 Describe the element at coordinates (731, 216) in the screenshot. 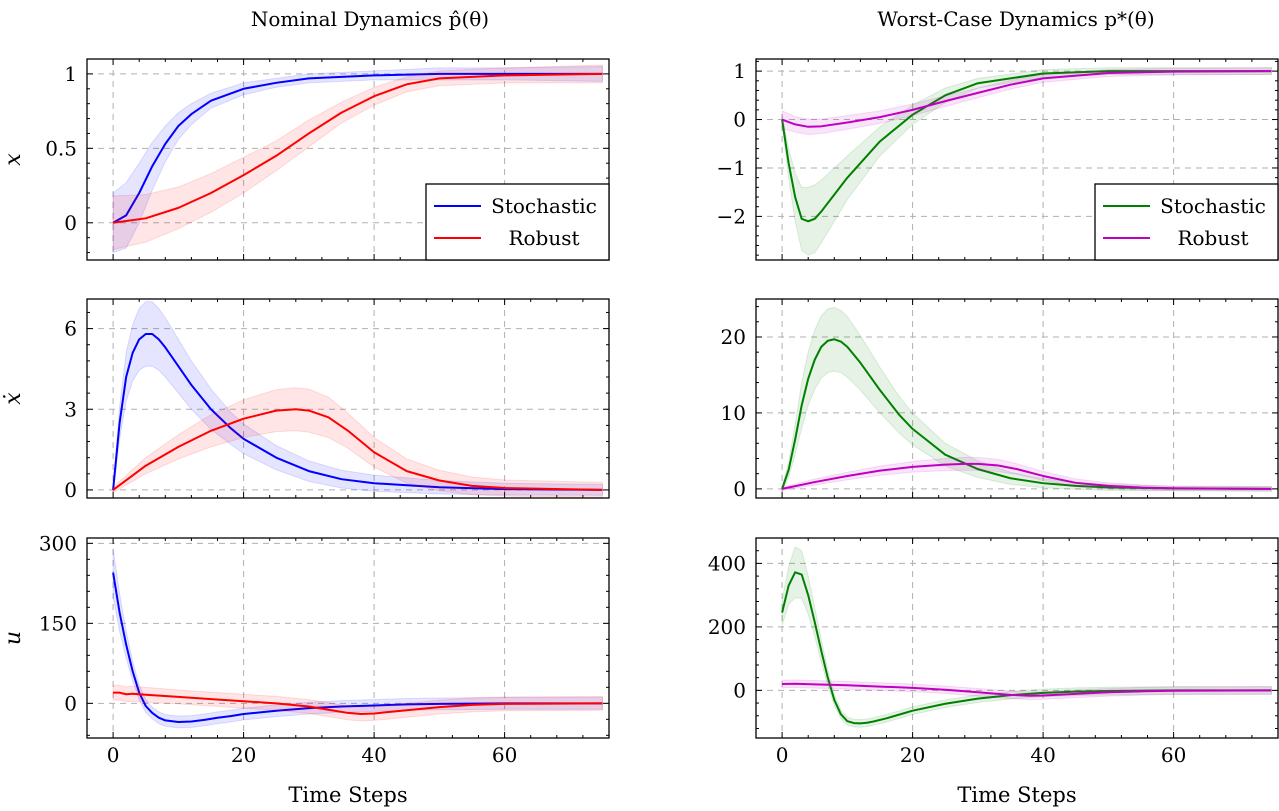

I see `y-tick-label: −2` at that location.